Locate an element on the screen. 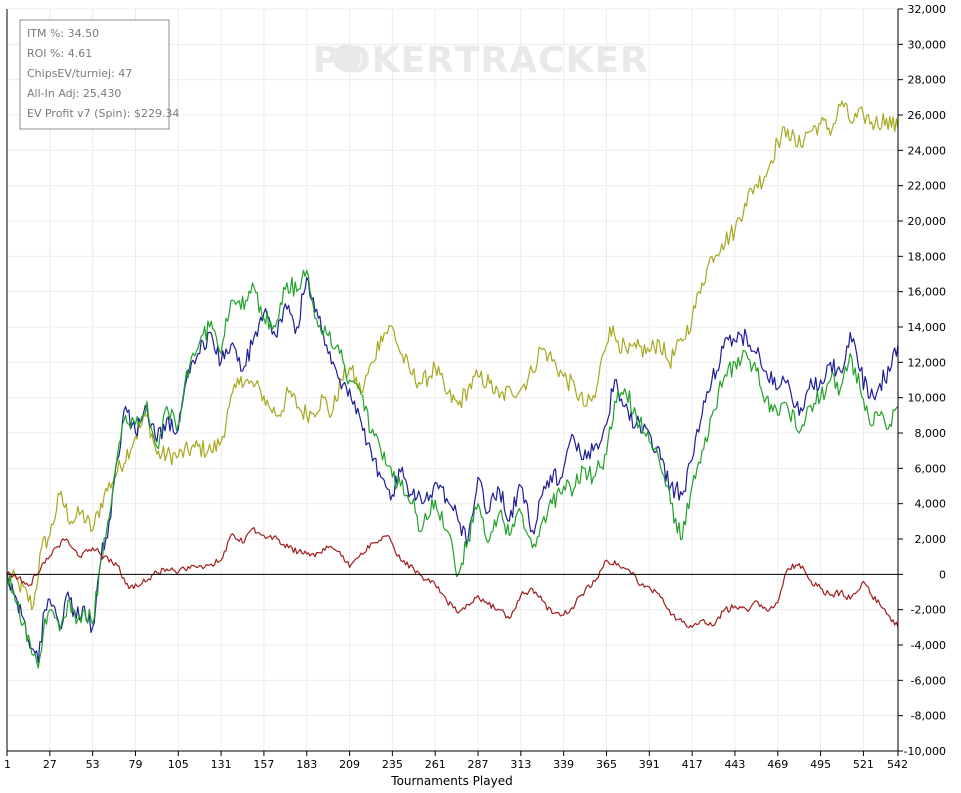 This screenshot has width=961, height=793. x-tick-label-0: 1 is located at coordinates (7, 764).